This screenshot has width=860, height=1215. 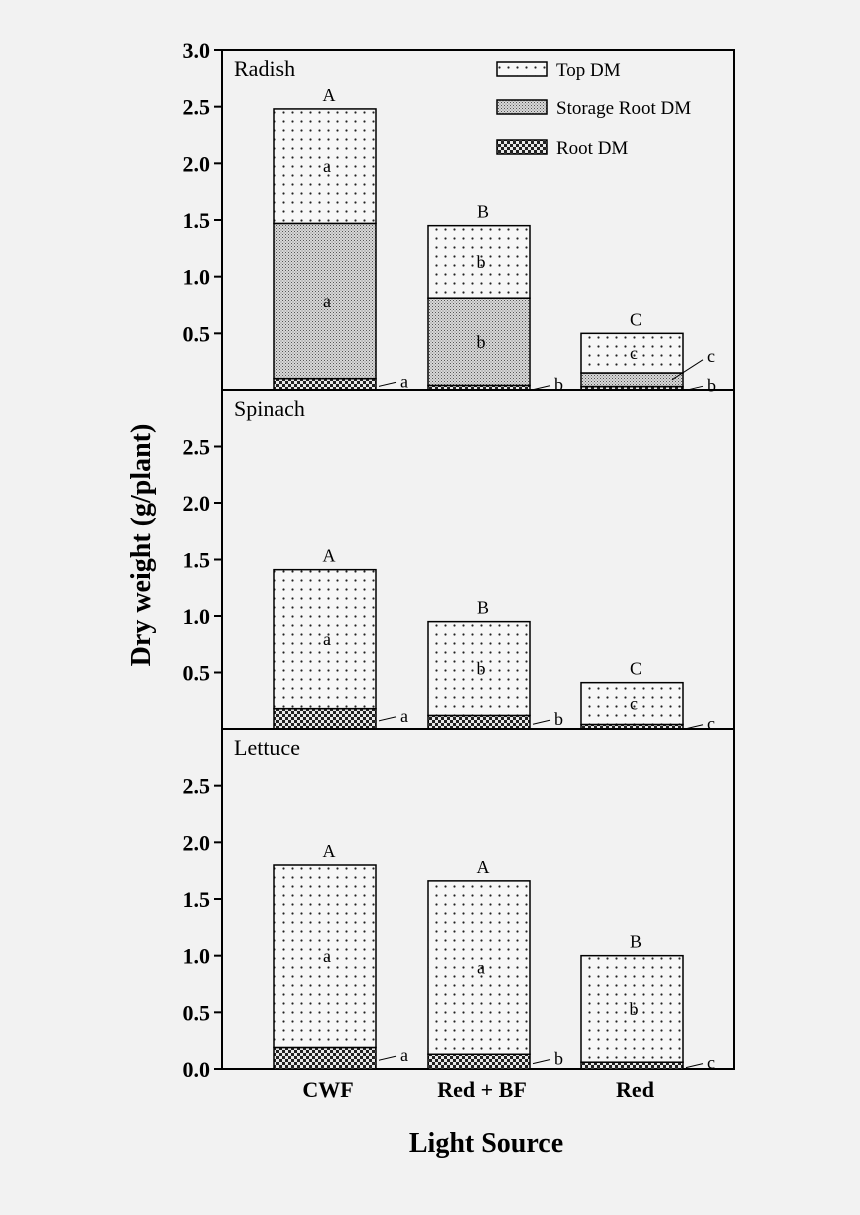 What do you see at coordinates (481, 669) in the screenshot?
I see `sig-letter-spinach-red-bf-top-dm: b` at bounding box center [481, 669].